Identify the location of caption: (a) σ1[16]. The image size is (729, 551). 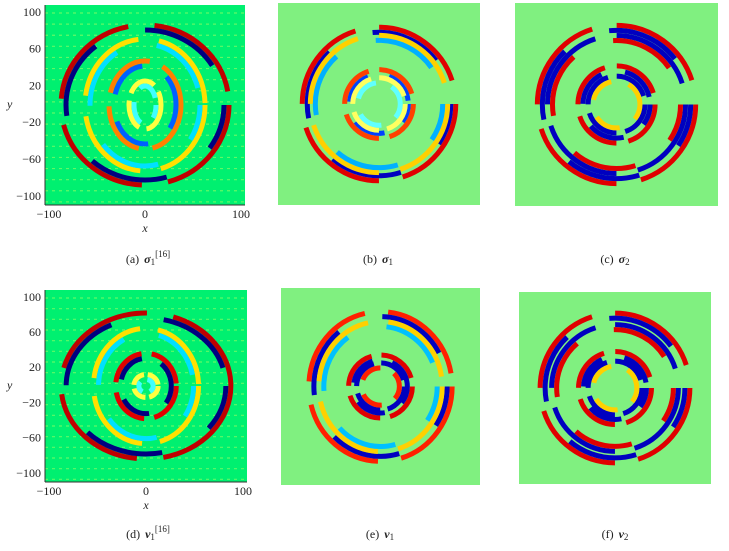
(148, 258).